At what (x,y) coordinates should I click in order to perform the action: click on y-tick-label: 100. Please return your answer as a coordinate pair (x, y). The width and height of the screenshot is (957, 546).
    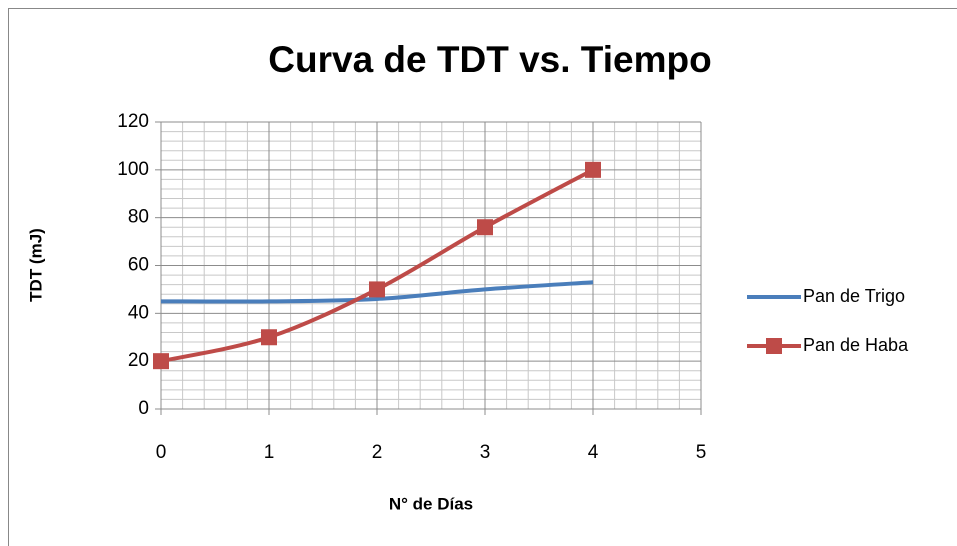
    Looking at the image, I should click on (133, 169).